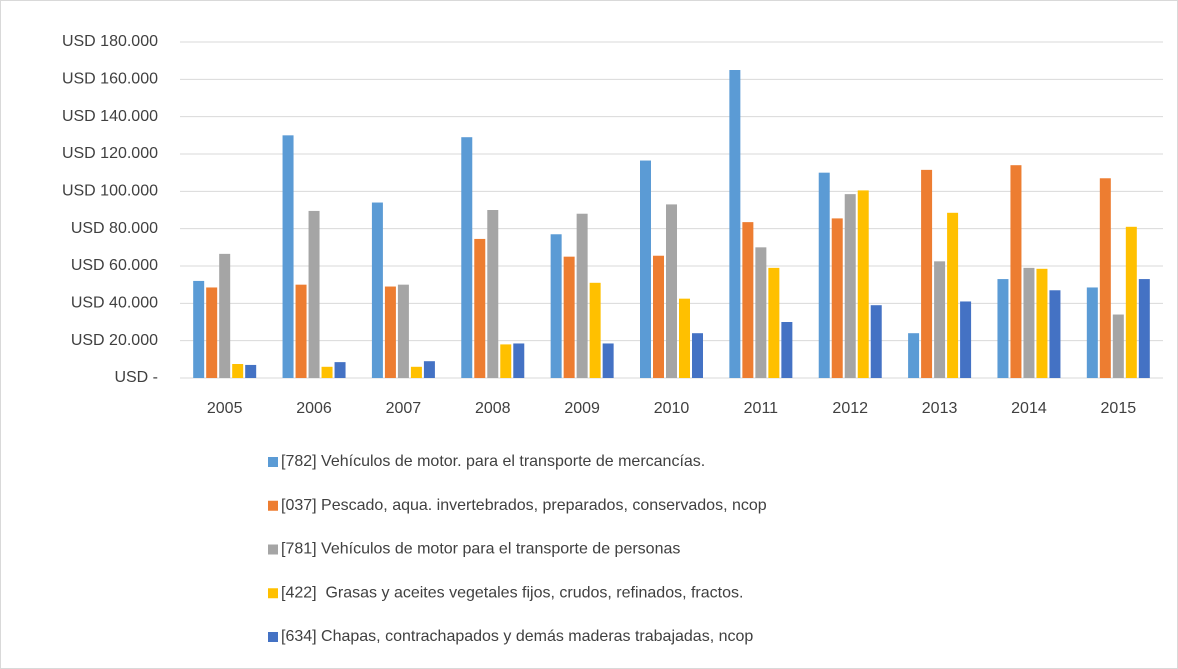 This screenshot has height=669, width=1178. I want to click on y-tick-label: USD 120.000, so click(110, 153).